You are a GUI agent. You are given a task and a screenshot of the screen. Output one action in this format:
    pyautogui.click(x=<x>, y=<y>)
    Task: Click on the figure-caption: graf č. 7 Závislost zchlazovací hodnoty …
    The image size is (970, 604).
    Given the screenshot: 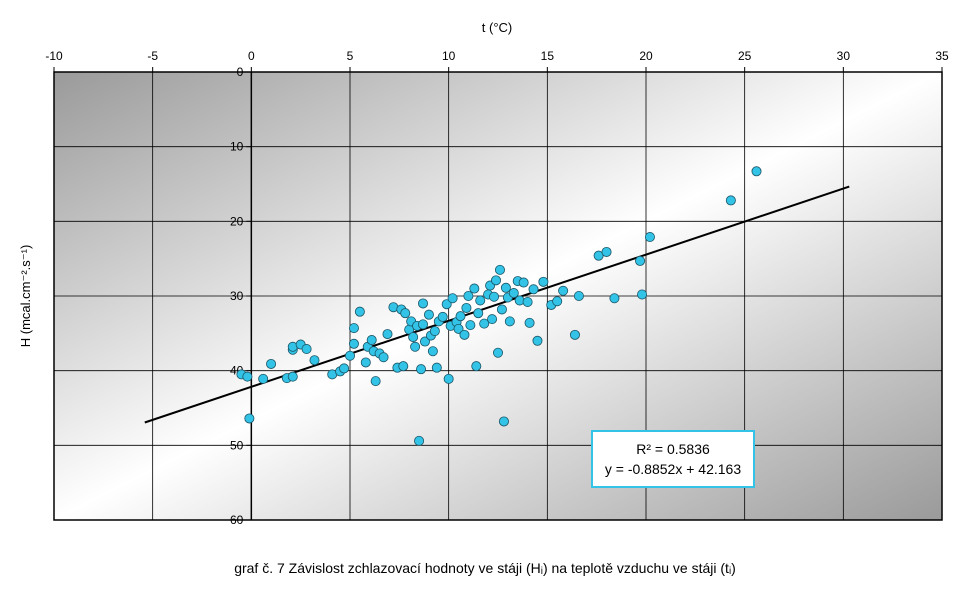 What is the action you would take?
    pyautogui.click(x=485, y=568)
    